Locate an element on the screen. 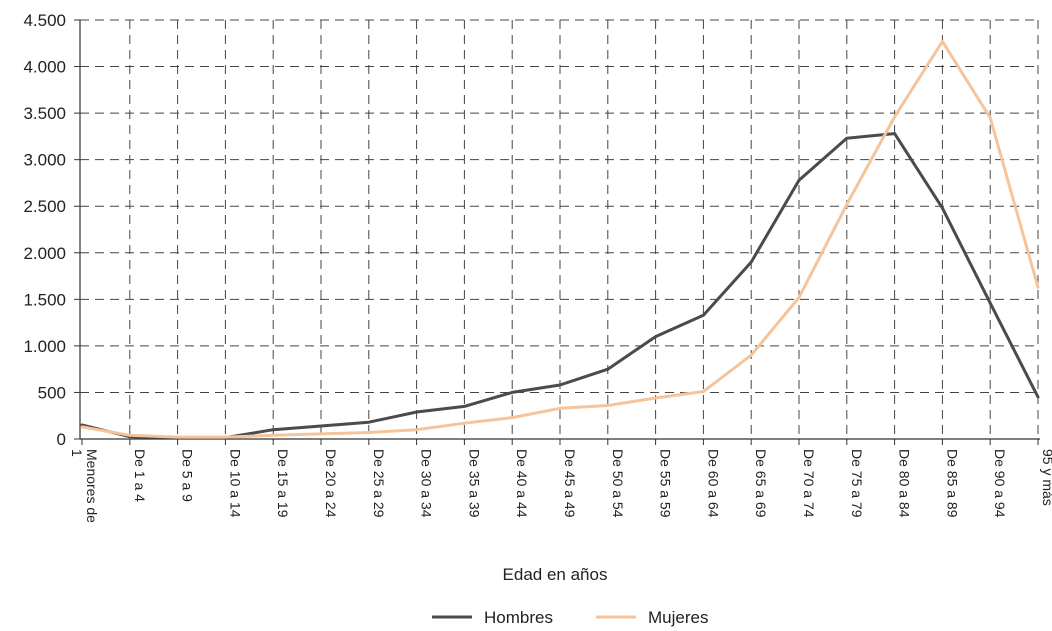 The height and width of the screenshot is (631, 1052). legend-label-hombres: Hombres is located at coordinates (518, 617).